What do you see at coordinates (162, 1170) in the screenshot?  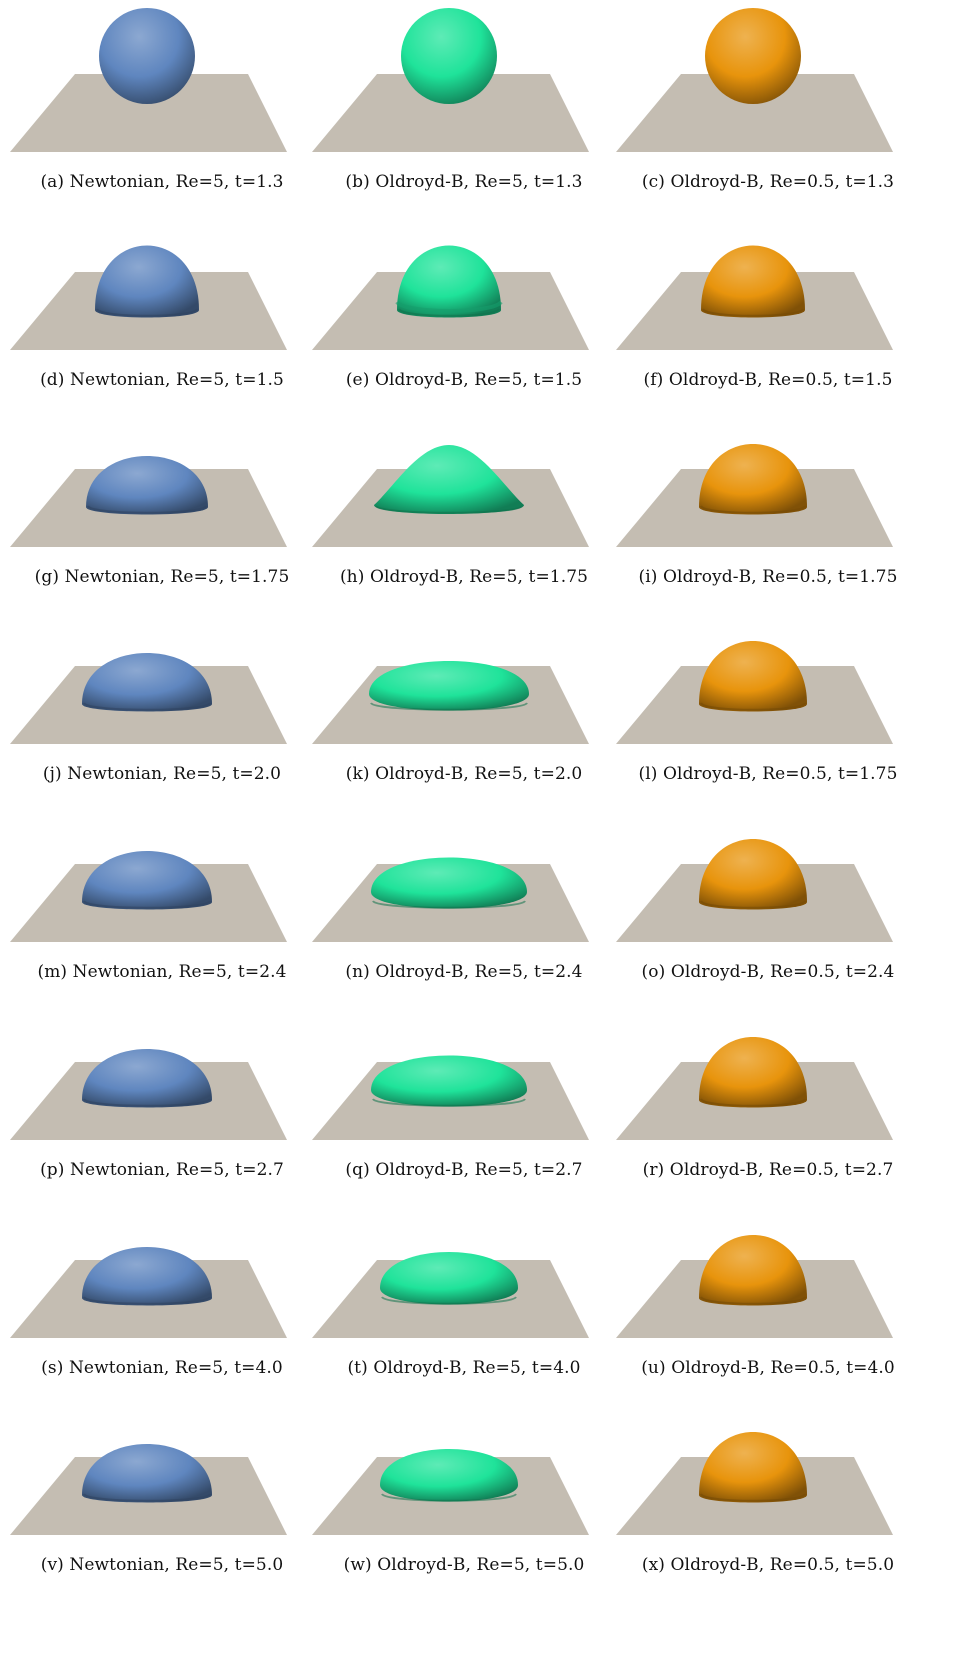 I see `panel-caption: (p) Newtonian, Re=5, t=2.7` at bounding box center [162, 1170].